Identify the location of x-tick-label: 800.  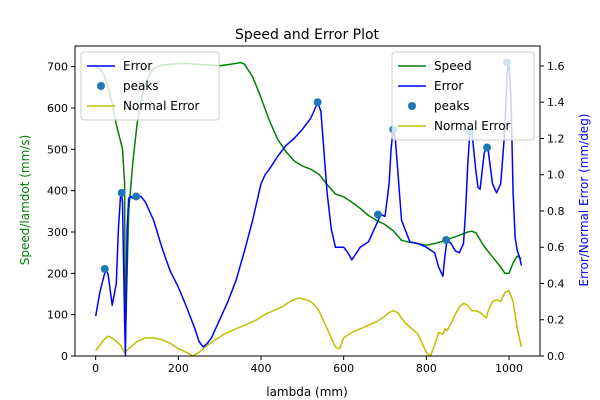
(426, 368).